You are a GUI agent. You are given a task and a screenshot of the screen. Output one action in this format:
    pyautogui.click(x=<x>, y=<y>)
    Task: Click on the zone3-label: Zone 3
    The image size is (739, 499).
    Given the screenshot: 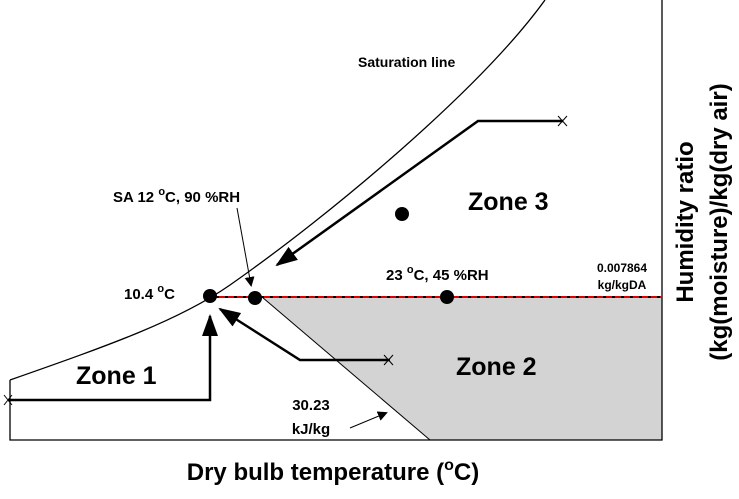 What is the action you would take?
    pyautogui.click(x=508, y=202)
    